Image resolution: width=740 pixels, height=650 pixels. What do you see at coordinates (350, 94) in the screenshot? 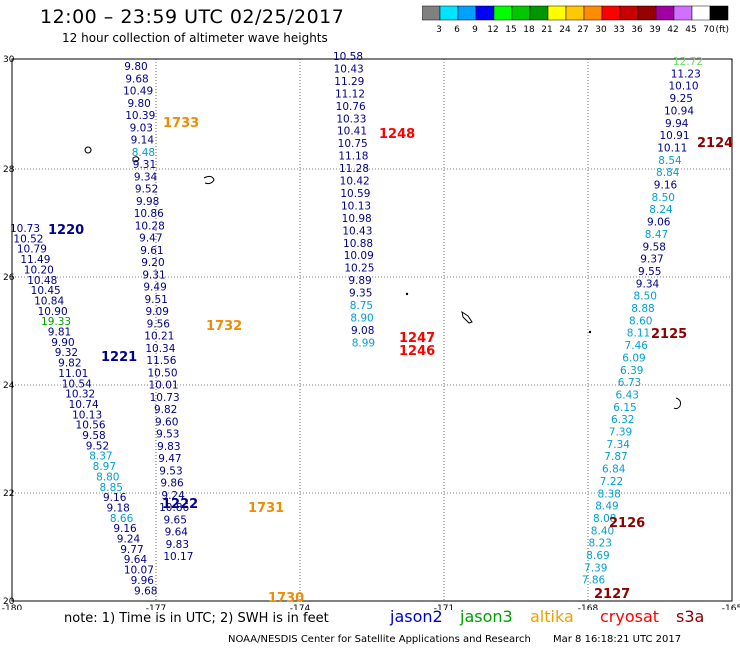
I see `wave-height-value: 11.12` at bounding box center [350, 94].